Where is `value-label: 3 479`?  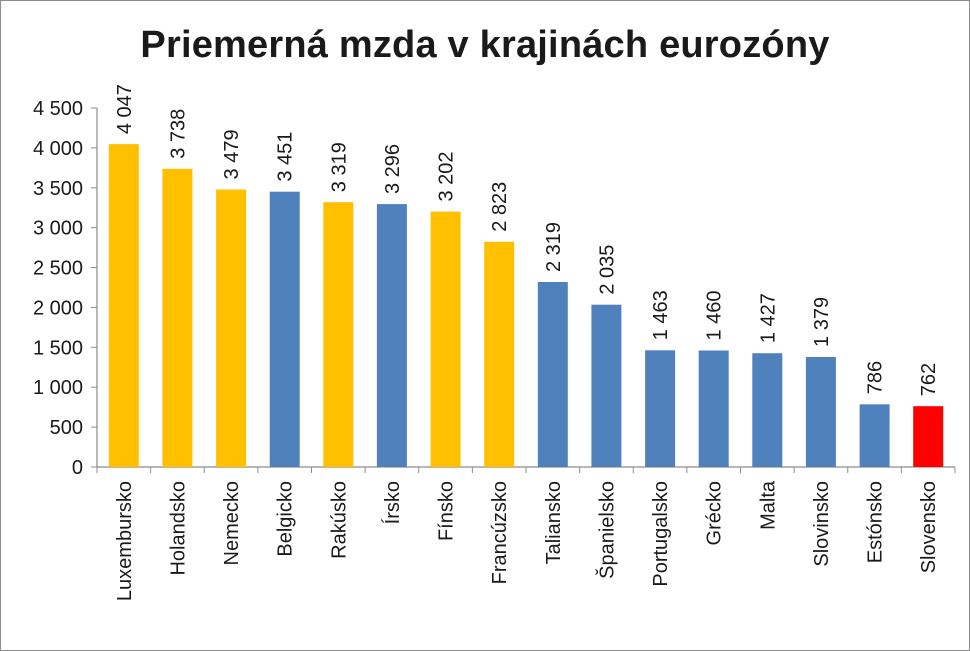
value-label: 3 479 is located at coordinates (232, 154).